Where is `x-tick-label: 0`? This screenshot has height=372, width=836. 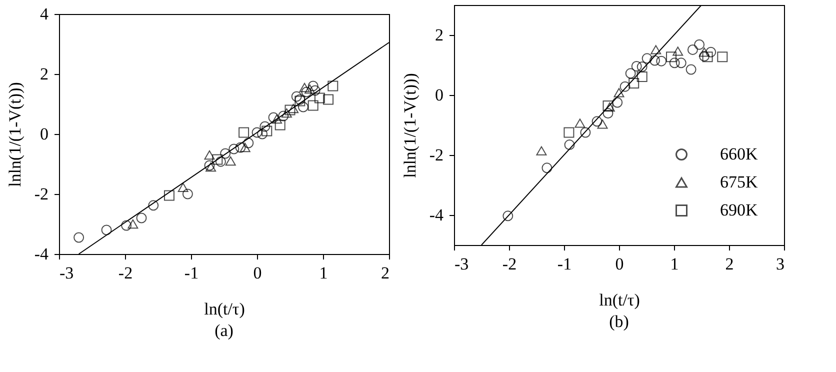
x-tick-label: 0 is located at coordinates (619, 264).